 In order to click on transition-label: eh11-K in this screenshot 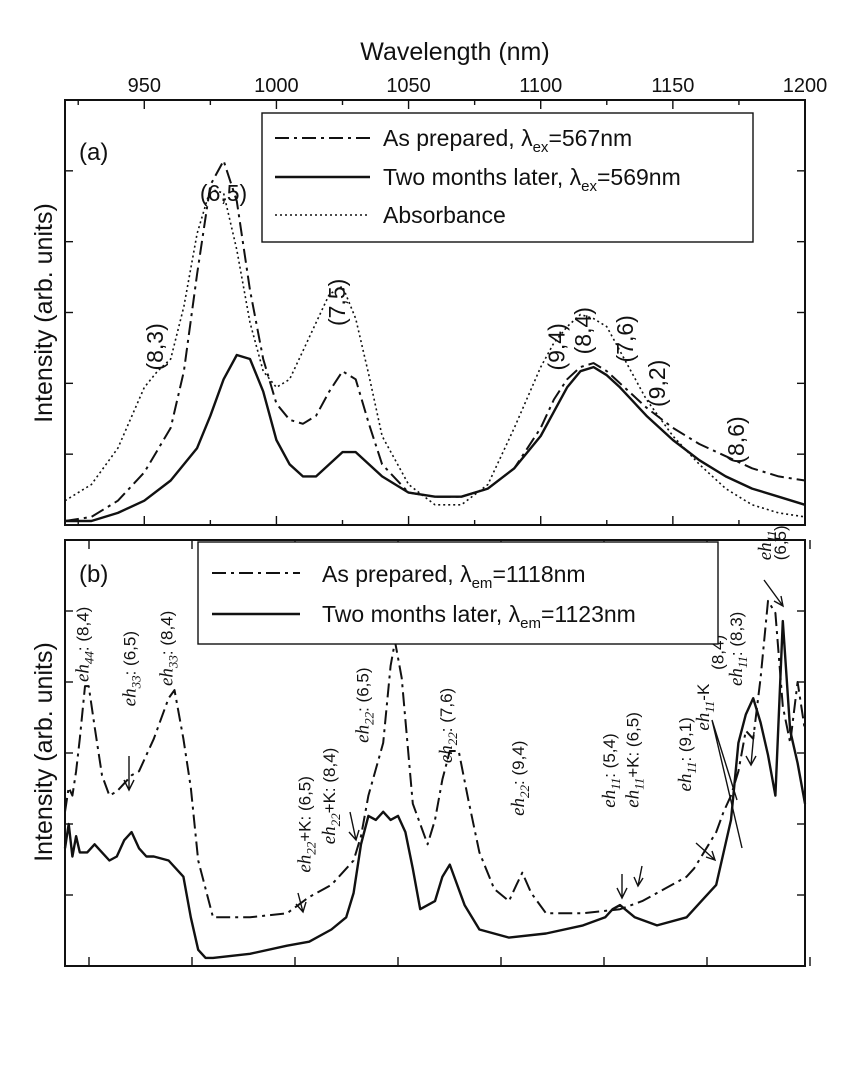, I will do `click(705, 707)`.